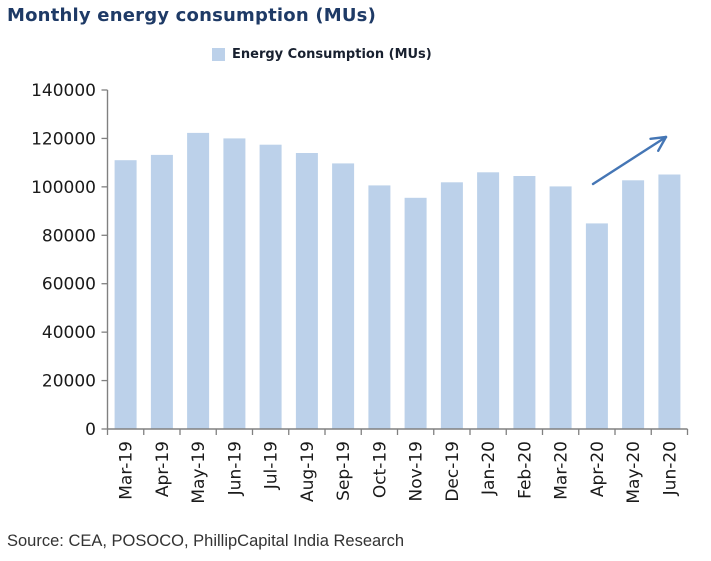 This screenshot has height=561, width=711. Describe the element at coordinates (629, 160) in the screenshot. I see `up-trend-arrow-icon` at that location.